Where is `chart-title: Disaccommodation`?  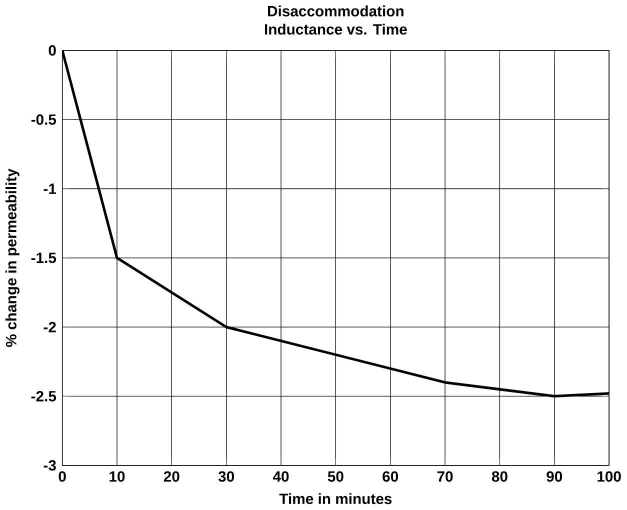 chart-title: Disaccommodation is located at coordinates (336, 11).